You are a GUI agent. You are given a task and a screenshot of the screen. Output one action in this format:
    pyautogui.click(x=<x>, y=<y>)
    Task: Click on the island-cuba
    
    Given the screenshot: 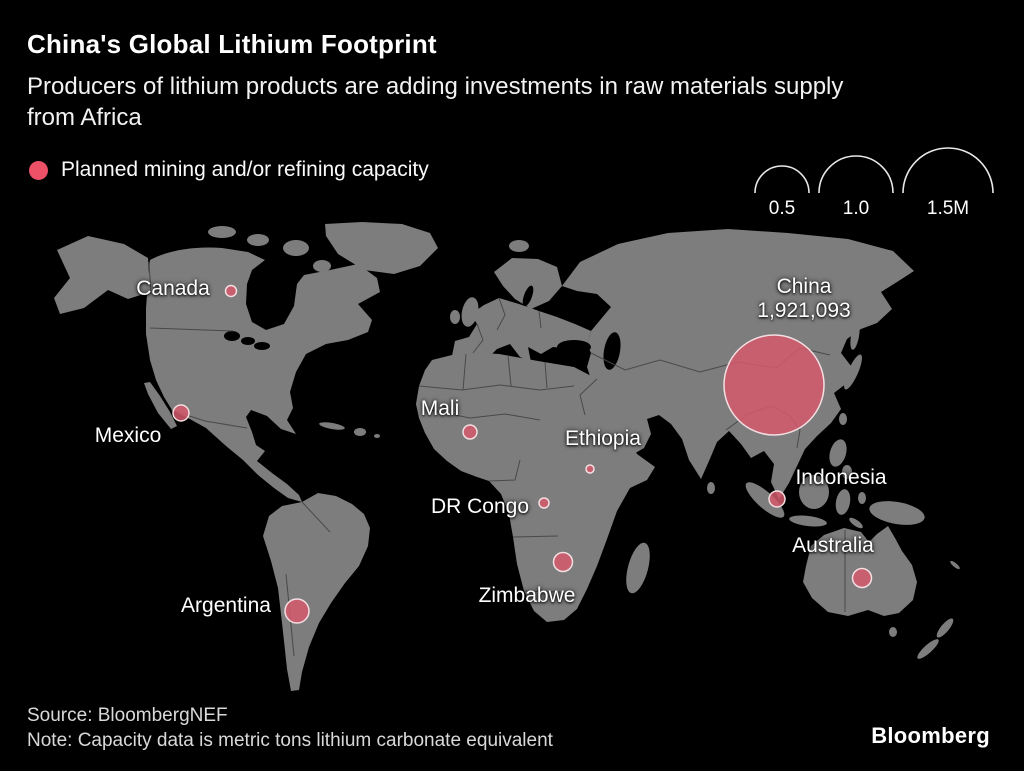 What is the action you would take?
    pyautogui.click(x=332, y=426)
    